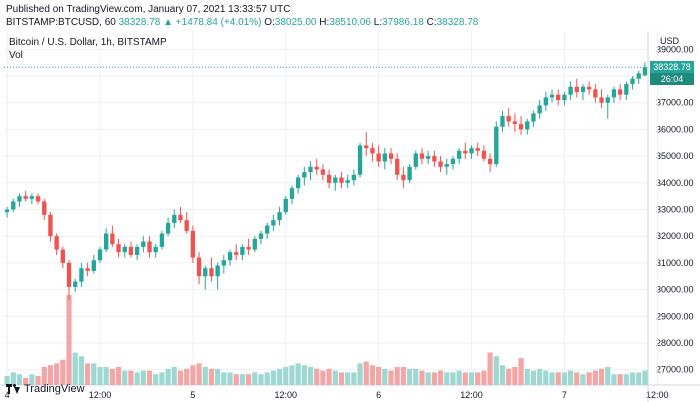 This screenshot has width=700, height=402. I want to click on footer-brand: TradingView, so click(45, 389).